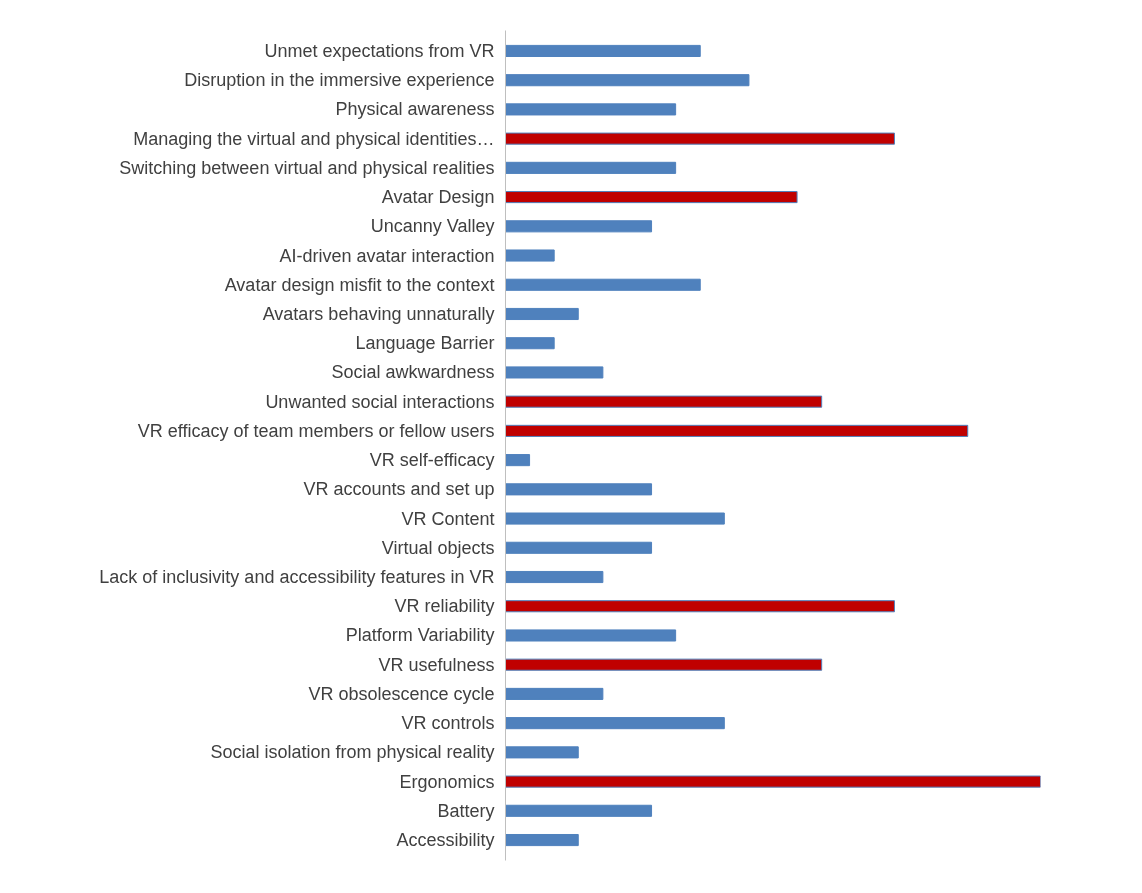 The image size is (1142, 893). I want to click on y-tick-label: Avatar Design, so click(438, 197).